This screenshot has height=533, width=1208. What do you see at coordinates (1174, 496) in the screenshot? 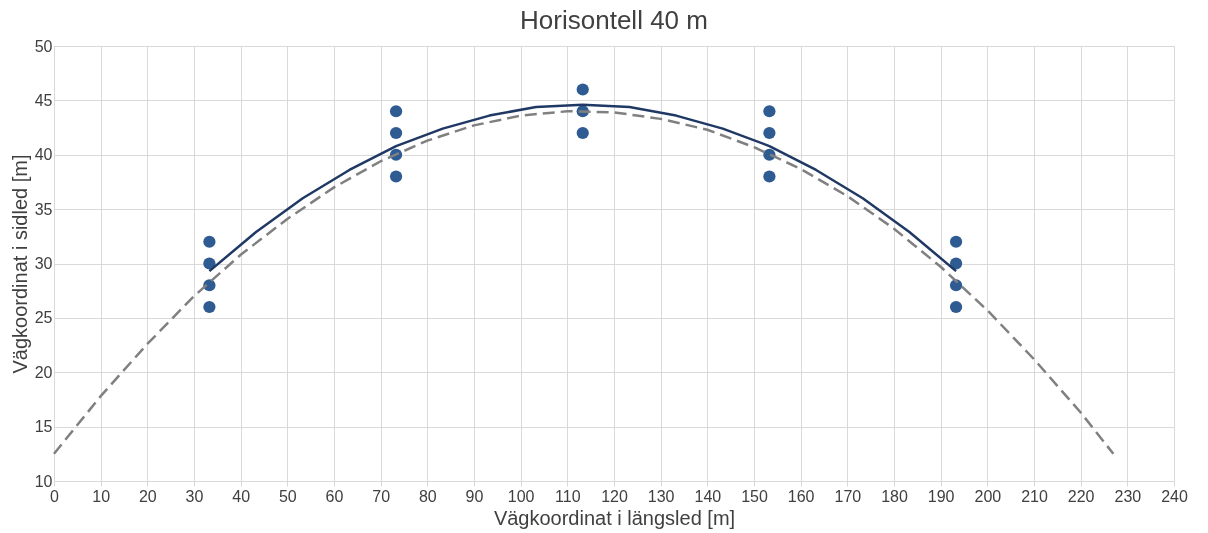
I see `x-tick-label: 240` at bounding box center [1174, 496].